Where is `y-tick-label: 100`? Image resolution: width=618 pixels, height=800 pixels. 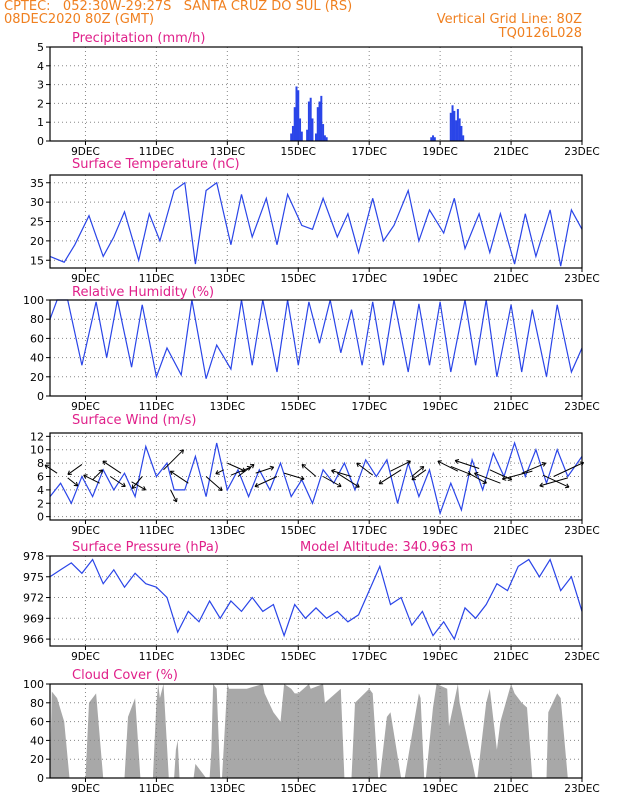 y-tick-label: 100 is located at coordinates (33, 684).